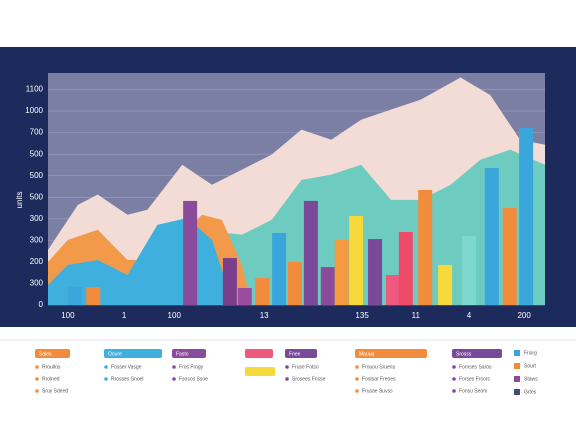 This screenshot has height=448, width=576. Describe the element at coordinates (524, 315) in the screenshot. I see `x-tick-label: 200` at that location.